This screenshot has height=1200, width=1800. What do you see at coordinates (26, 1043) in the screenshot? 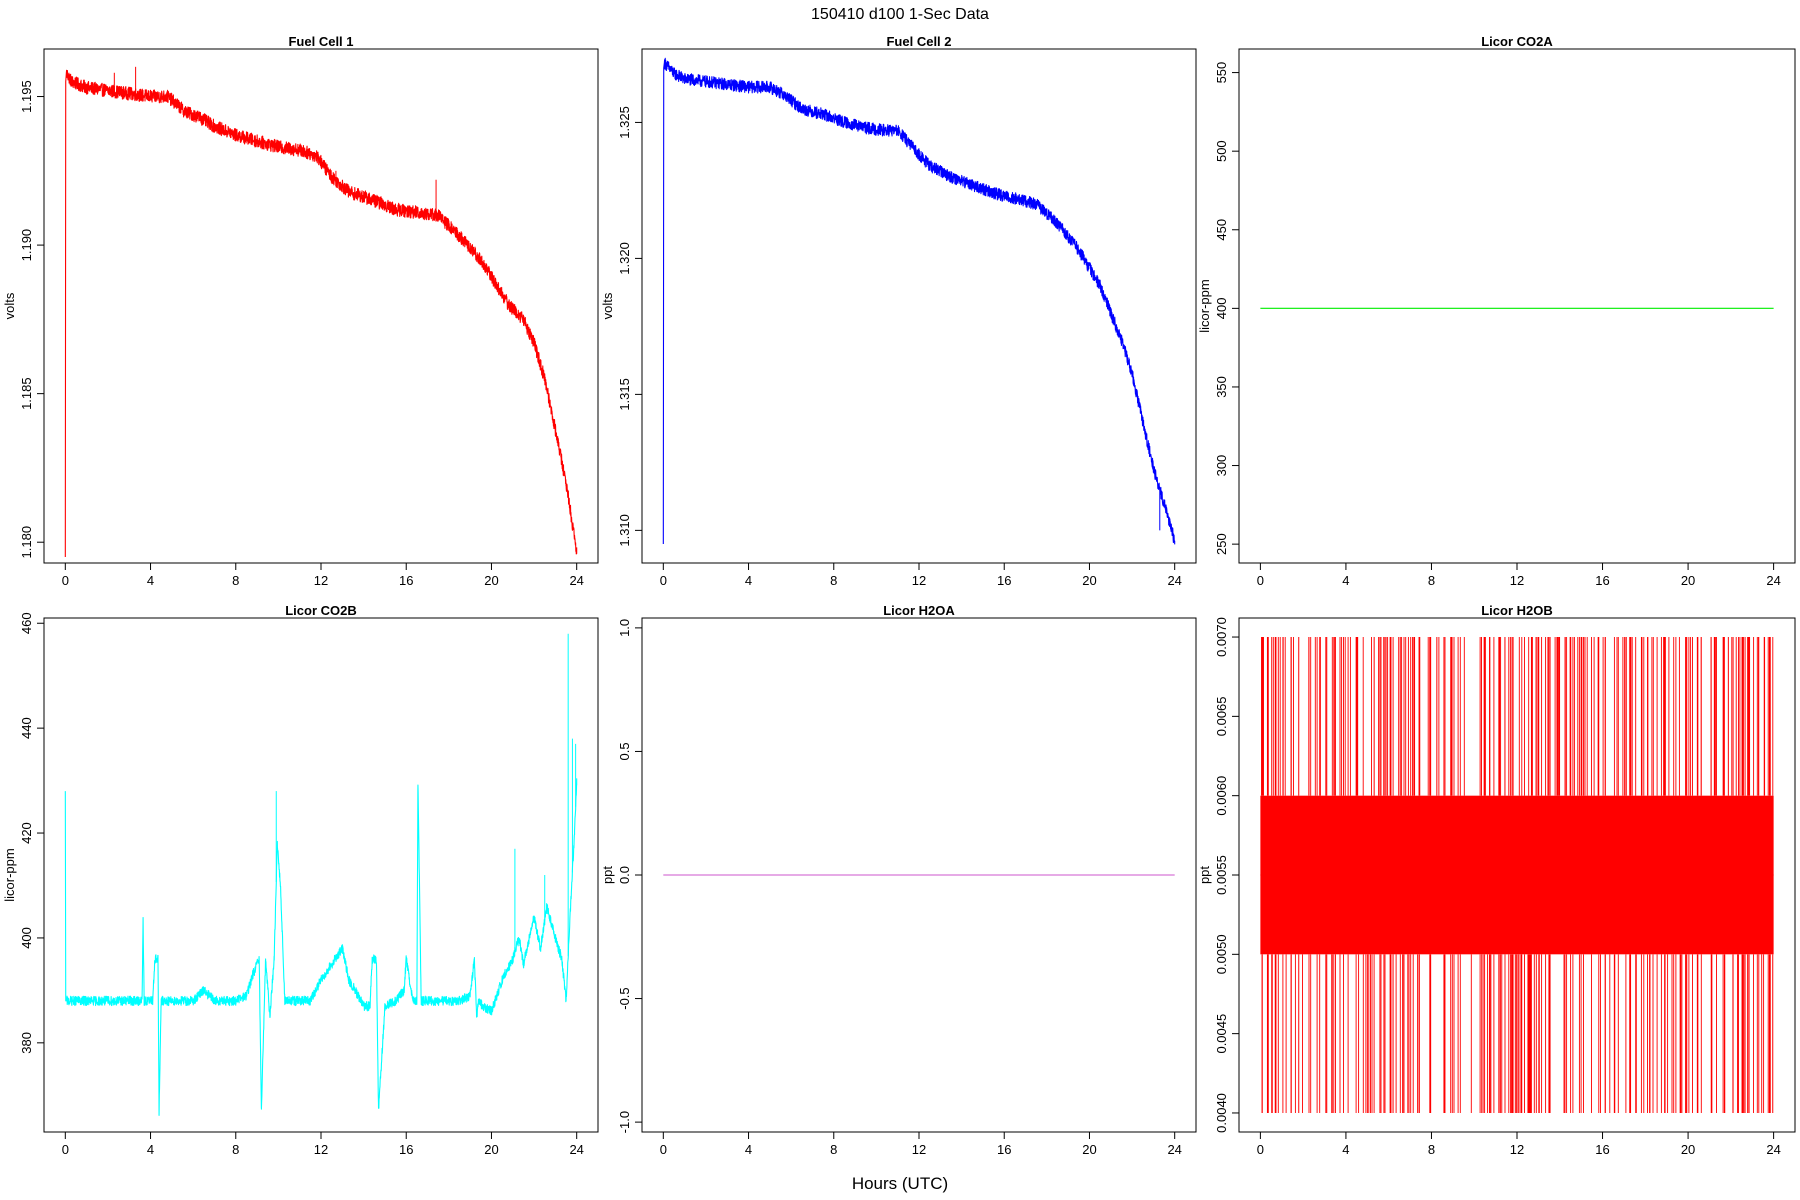
I see `y-tick-label: 380` at bounding box center [26, 1043].